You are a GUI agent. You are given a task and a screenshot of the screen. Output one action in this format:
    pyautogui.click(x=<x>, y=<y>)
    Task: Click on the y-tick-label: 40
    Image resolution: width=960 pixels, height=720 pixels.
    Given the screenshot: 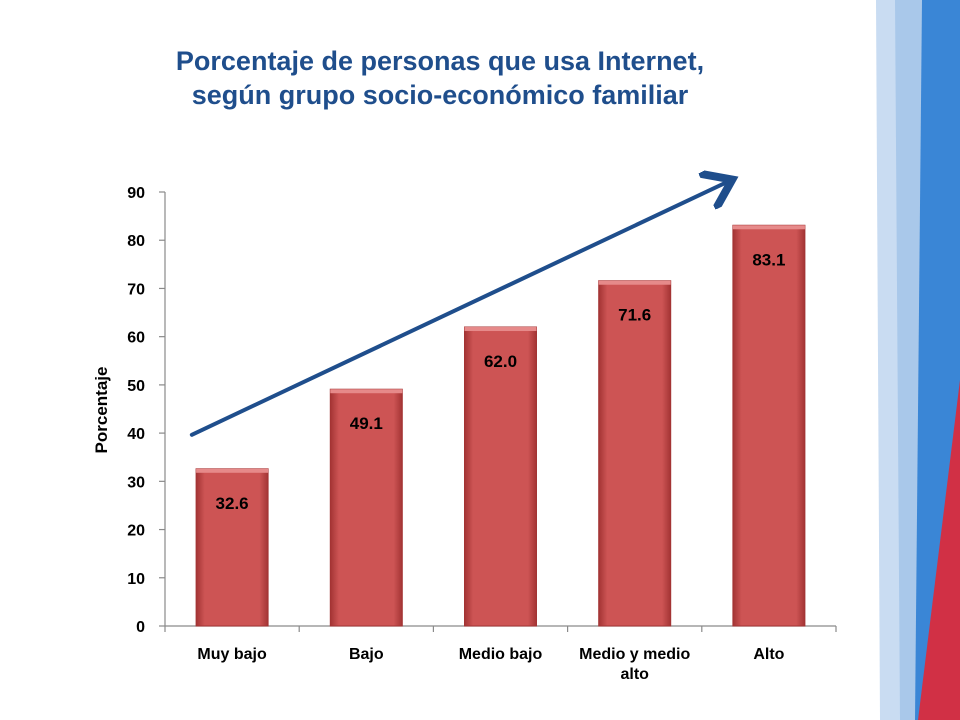 What is the action you would take?
    pyautogui.click(x=136, y=434)
    